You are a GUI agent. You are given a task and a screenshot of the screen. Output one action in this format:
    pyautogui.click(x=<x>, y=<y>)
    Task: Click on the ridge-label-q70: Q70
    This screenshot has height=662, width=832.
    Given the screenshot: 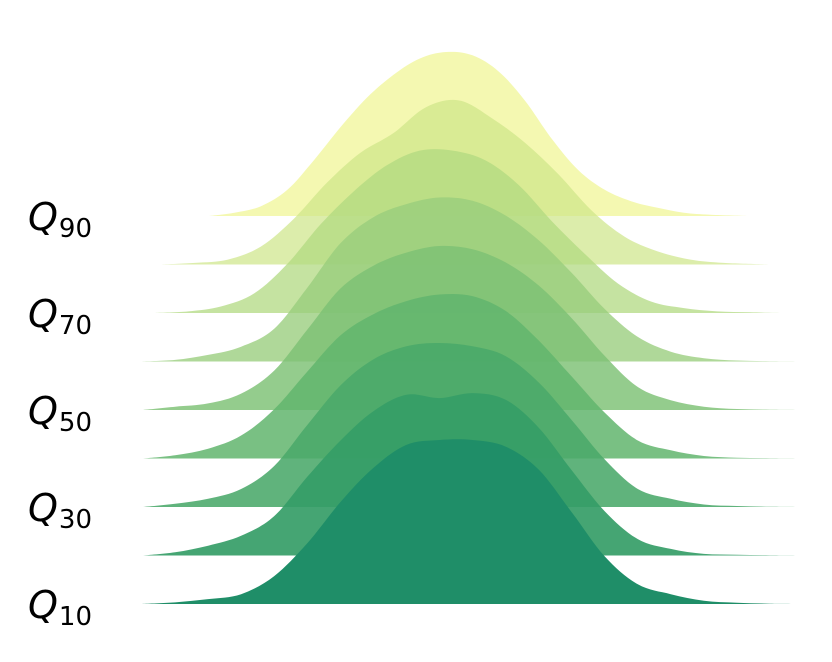 What is the action you would take?
    pyautogui.click(x=60, y=316)
    